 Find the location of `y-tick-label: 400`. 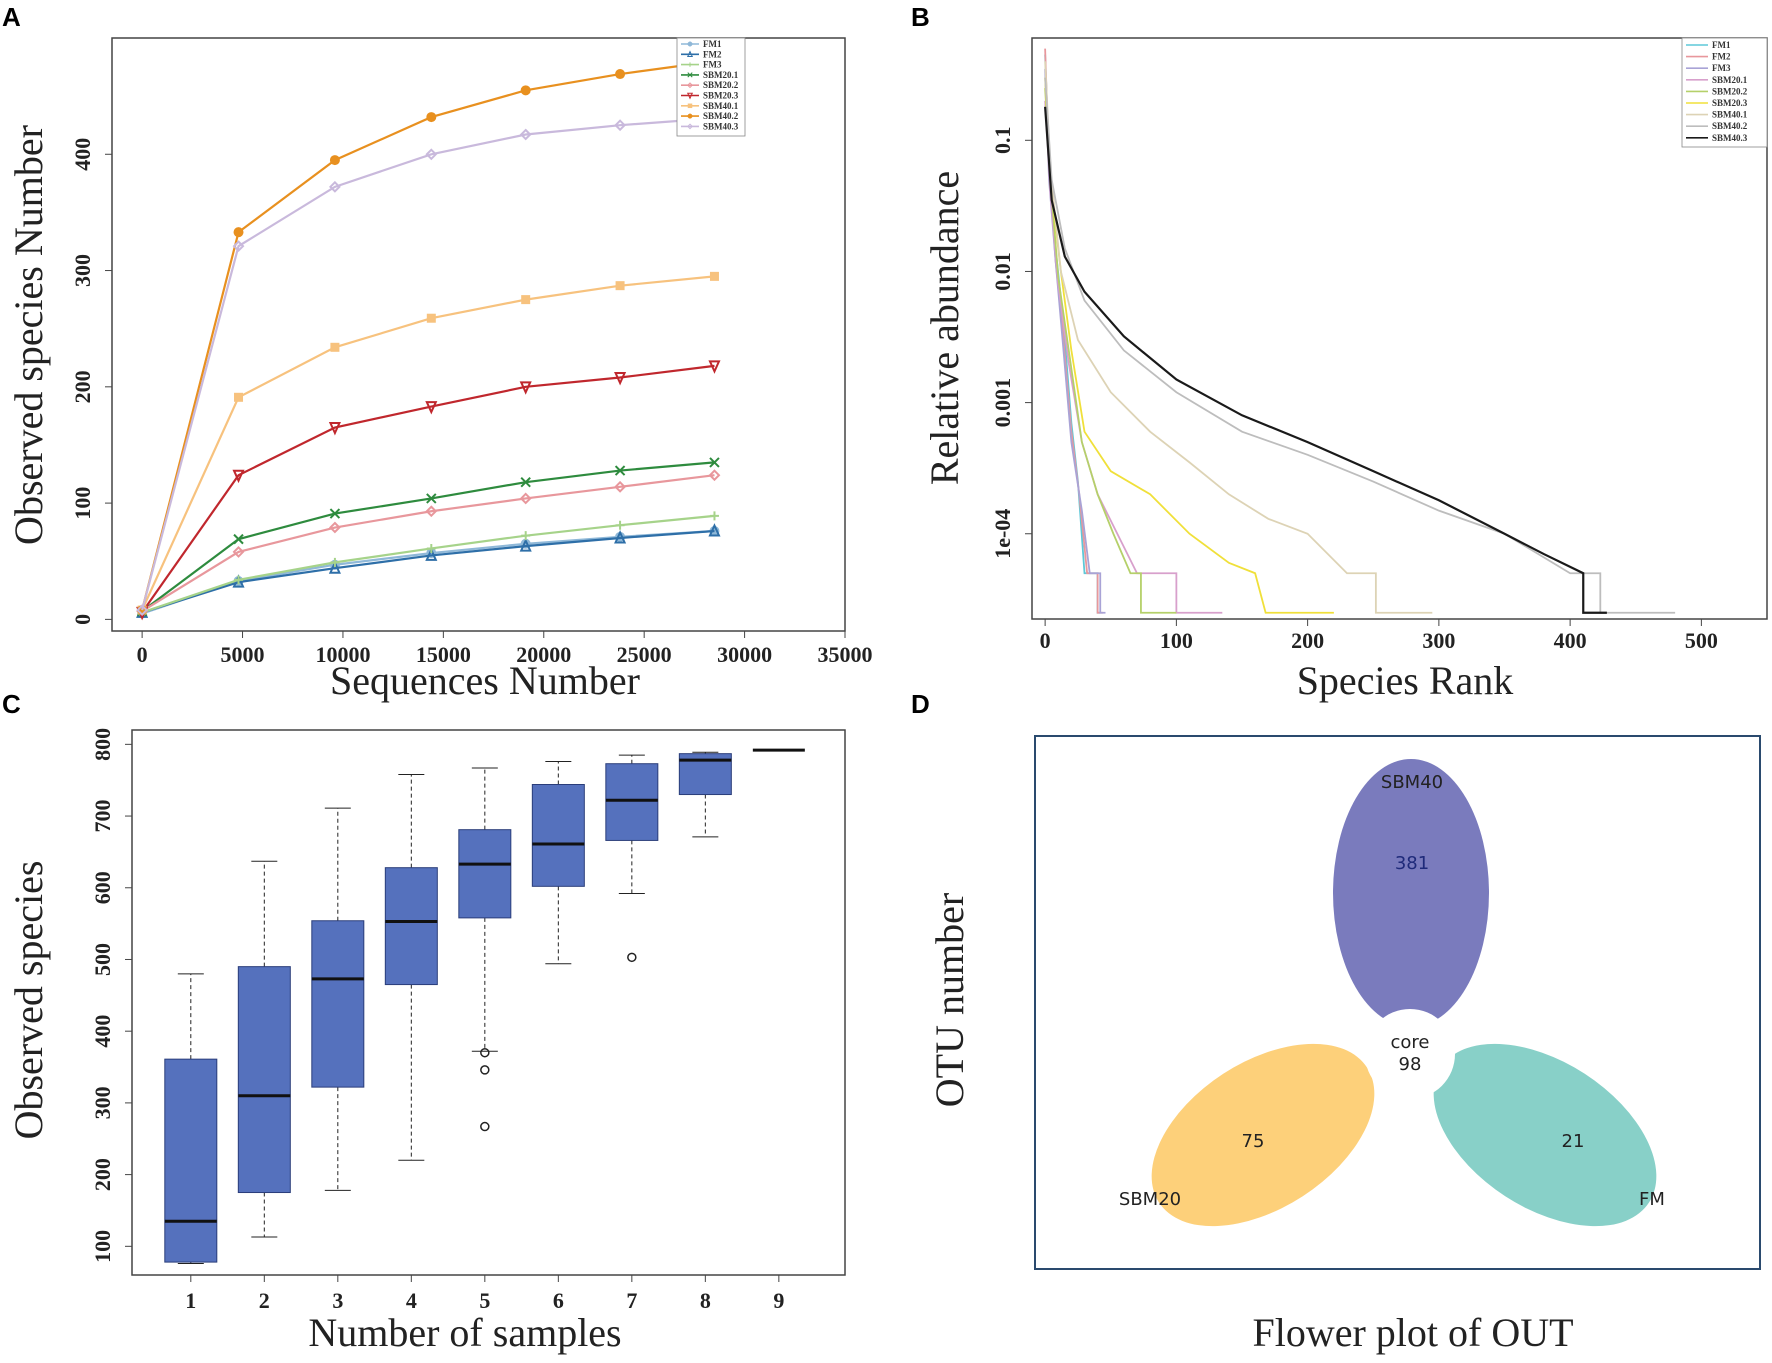

y-tick-label: 400 is located at coordinates (82, 154).